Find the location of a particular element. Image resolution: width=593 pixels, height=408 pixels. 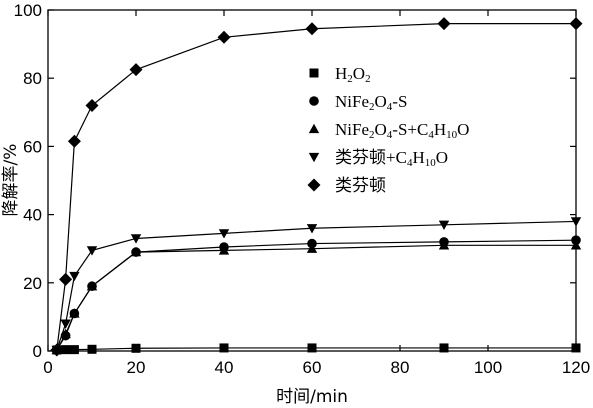

x-tick-label: 80 is located at coordinates (400, 367).